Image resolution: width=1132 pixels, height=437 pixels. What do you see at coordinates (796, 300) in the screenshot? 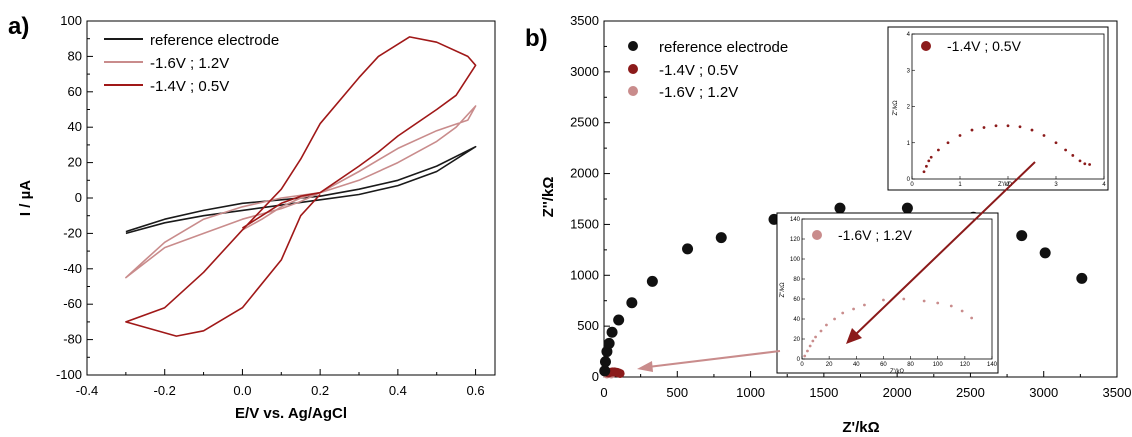
I see `inset-1-6v-y-tick-label: 60` at bounding box center [796, 300].